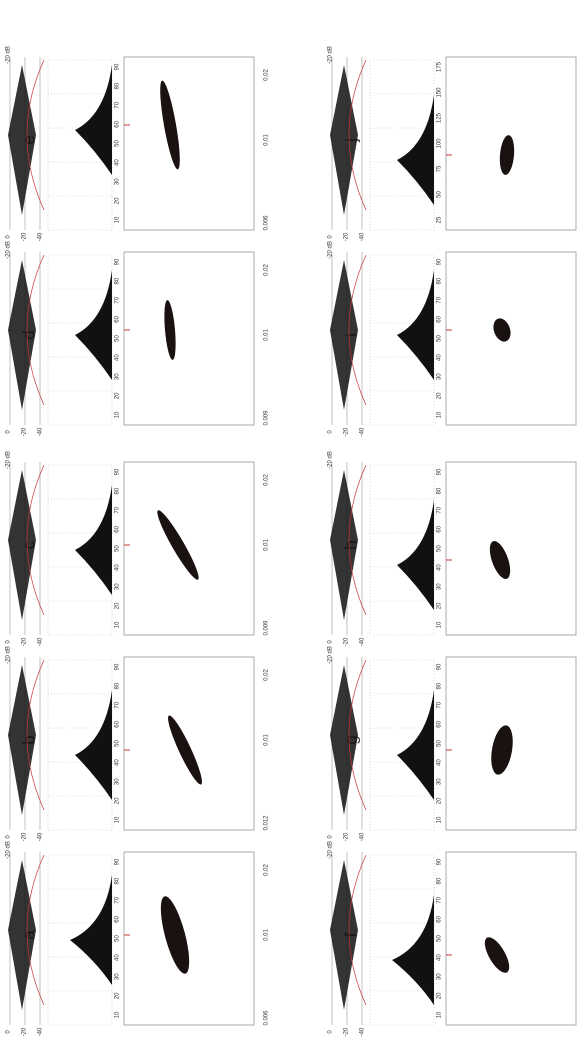 The width and height of the screenshot is (585, 1042). Describe the element at coordinates (267, 418) in the screenshot. I see `time-tick-label: 0.009` at that location.